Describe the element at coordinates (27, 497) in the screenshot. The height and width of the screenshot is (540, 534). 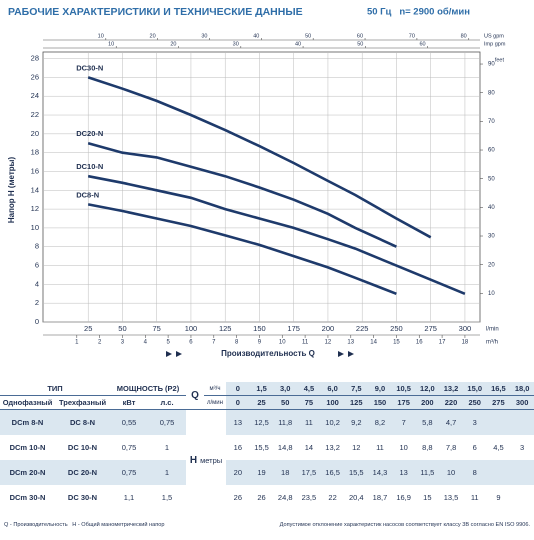
I see `row-cell: DCm 30-N` at that location.